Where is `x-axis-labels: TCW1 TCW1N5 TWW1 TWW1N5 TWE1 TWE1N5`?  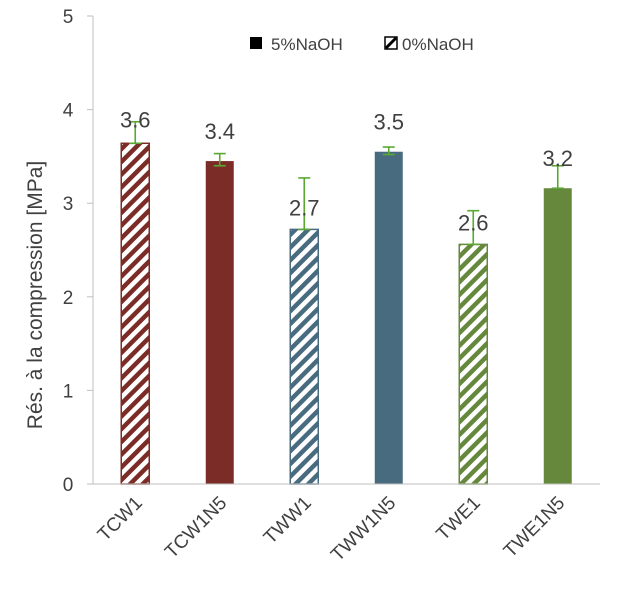 x-axis-labels: TCW1 TCW1N5 TWW1 TWW1N5 TWE1 TWE1N5 is located at coordinates (331, 529).